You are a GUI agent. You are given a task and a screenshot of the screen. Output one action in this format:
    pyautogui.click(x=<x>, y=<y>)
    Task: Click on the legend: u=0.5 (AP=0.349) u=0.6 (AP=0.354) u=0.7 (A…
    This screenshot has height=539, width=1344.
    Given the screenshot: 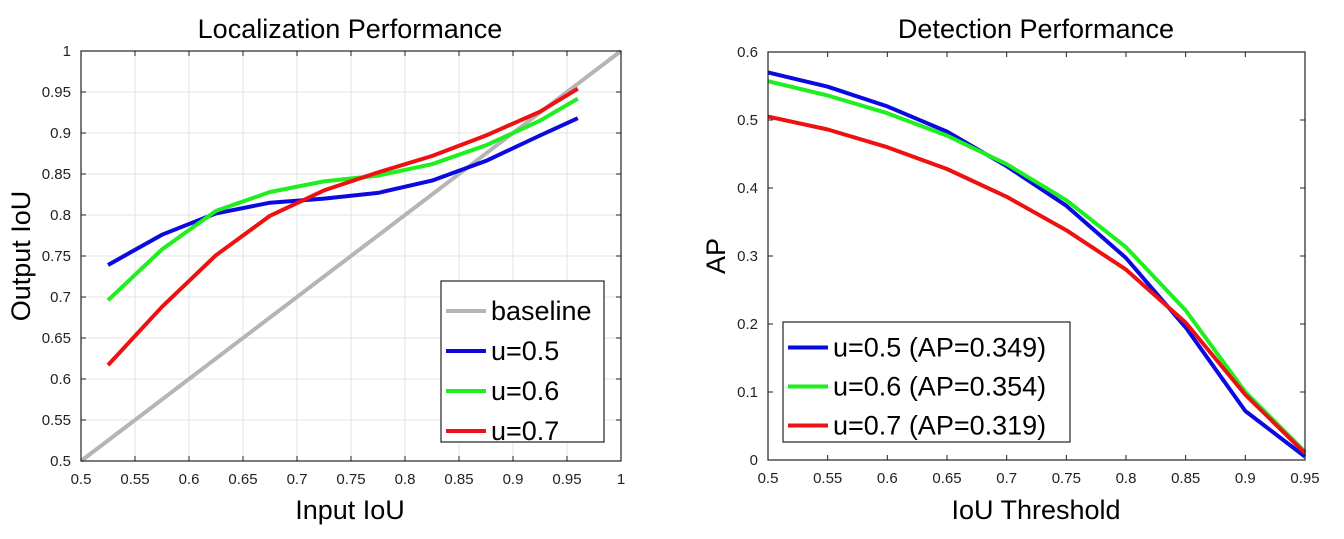 What is the action you would take?
    pyautogui.click(x=926, y=382)
    